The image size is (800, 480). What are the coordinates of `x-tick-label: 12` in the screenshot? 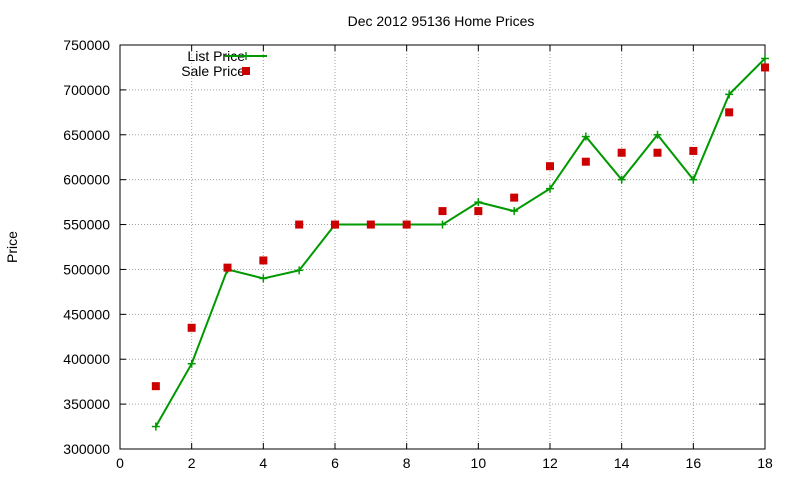 It's located at (550, 463).